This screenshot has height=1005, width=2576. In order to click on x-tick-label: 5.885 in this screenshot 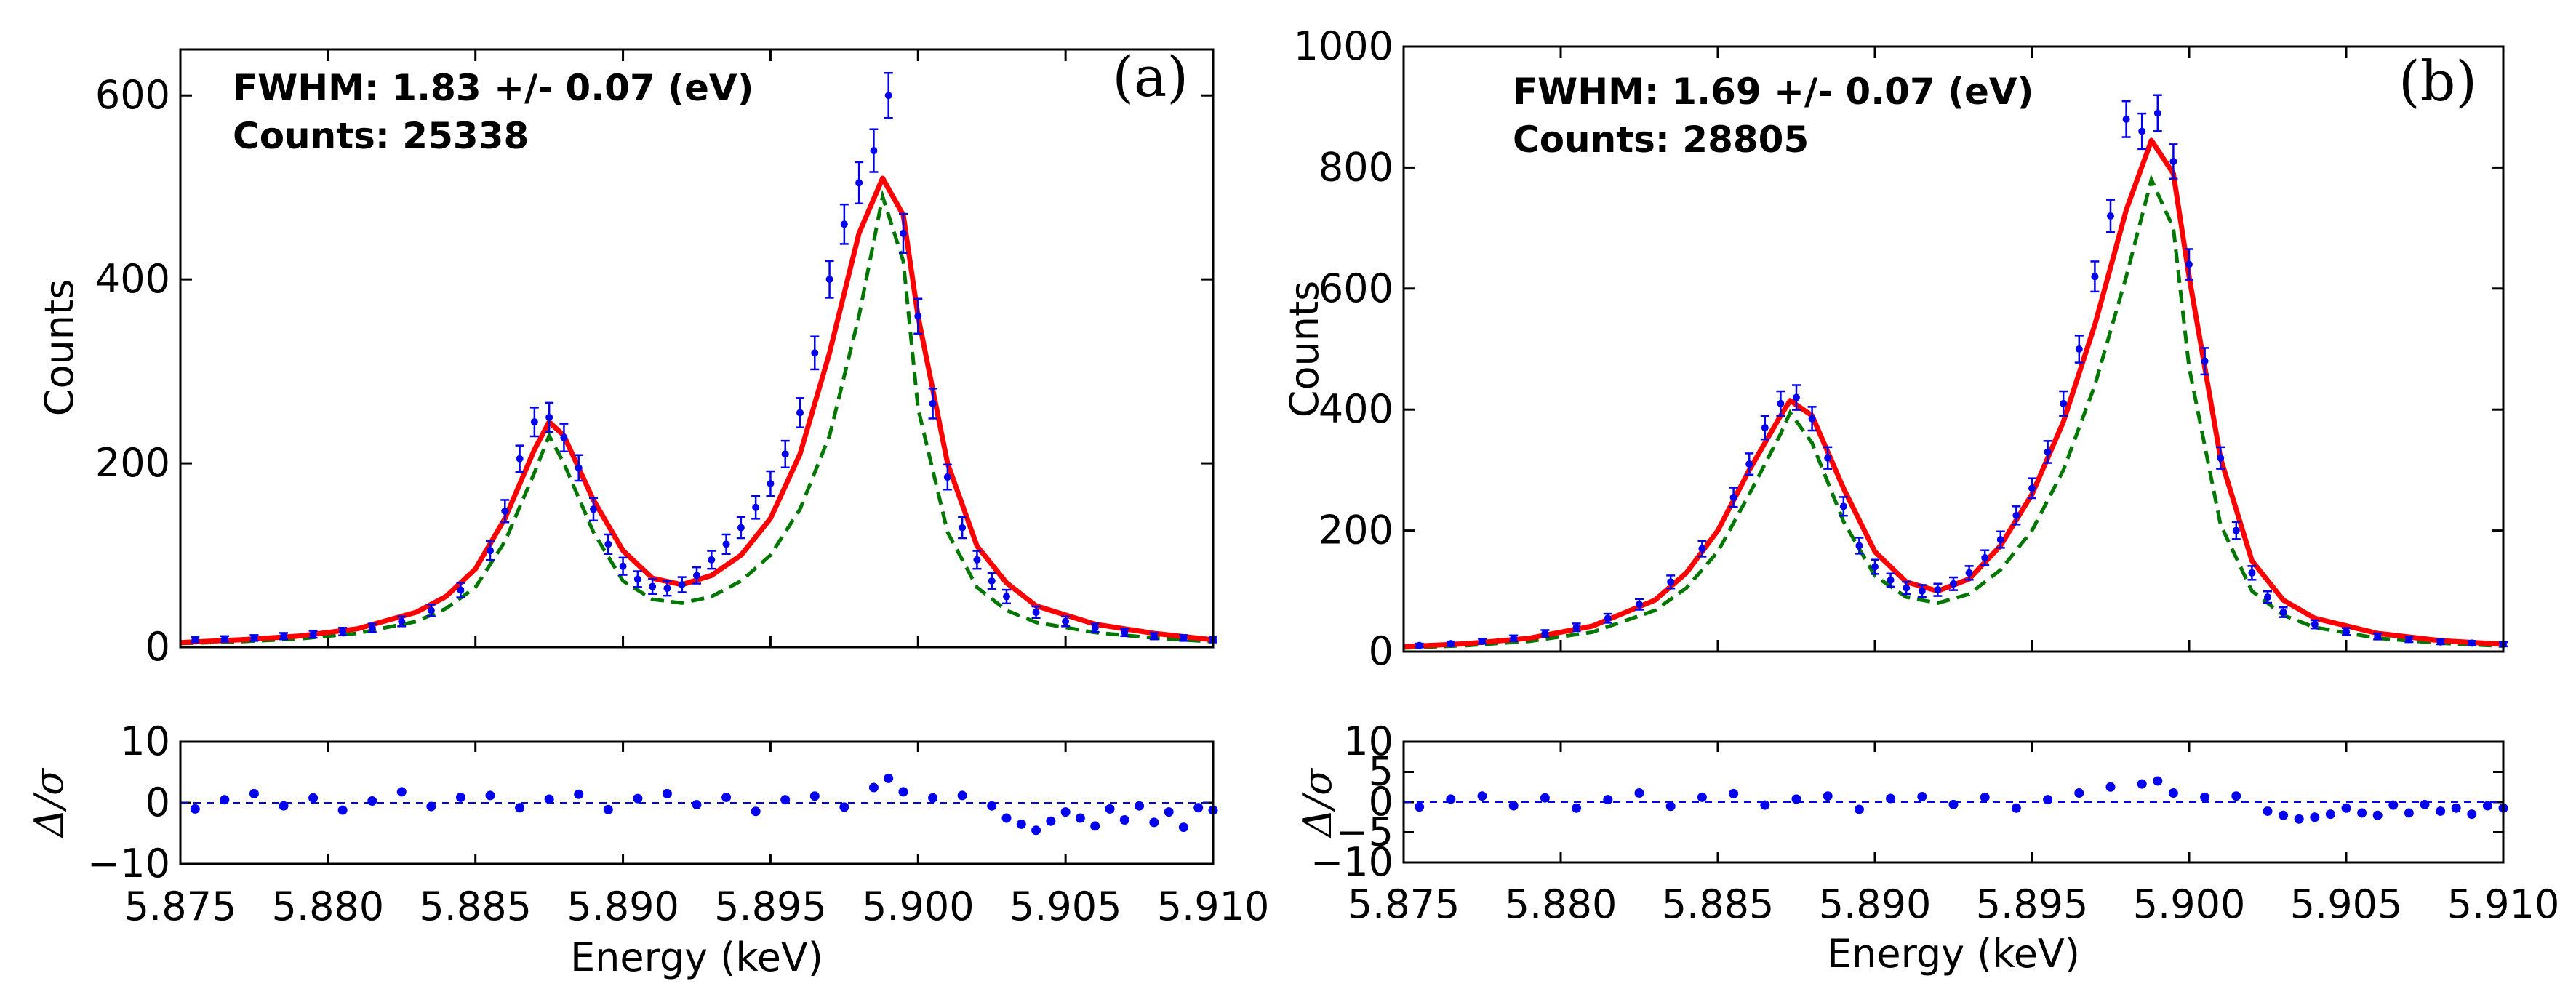, I will do `click(475, 906)`.